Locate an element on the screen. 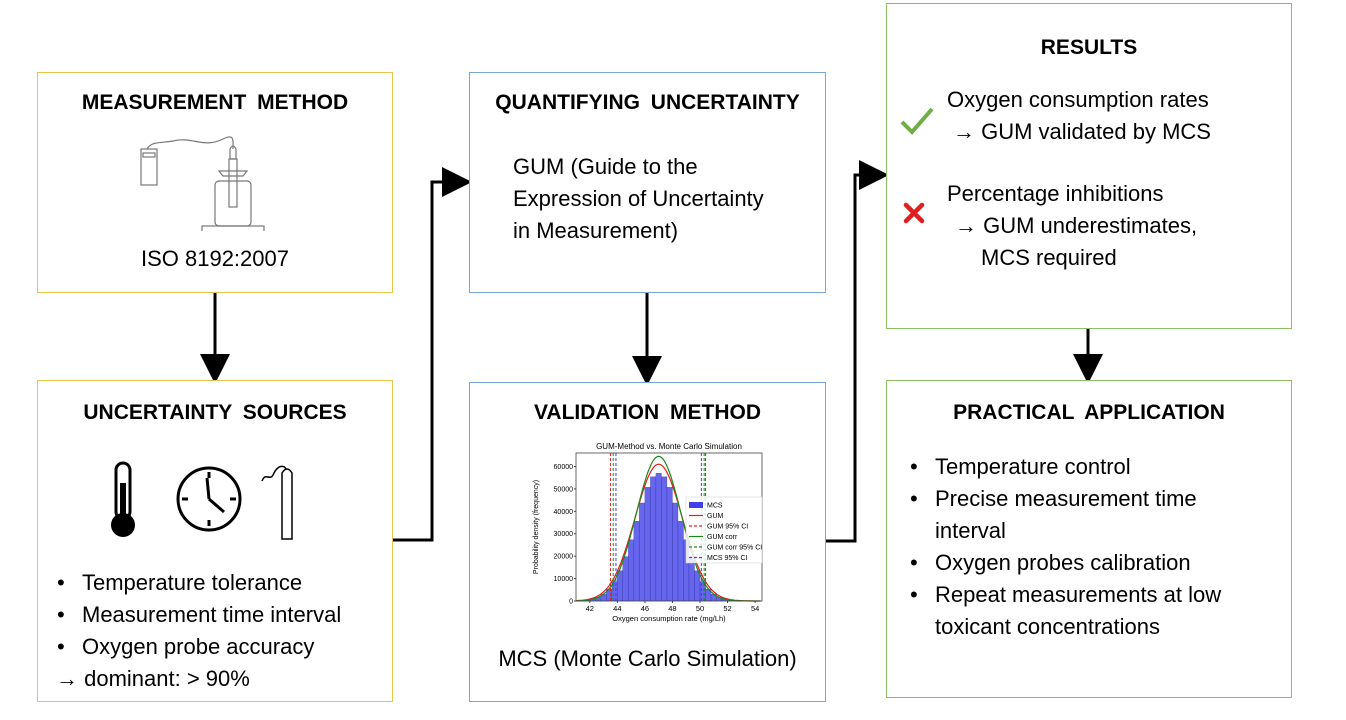  practical-item: Repeat measurements at low is located at coordinates (1063, 595).